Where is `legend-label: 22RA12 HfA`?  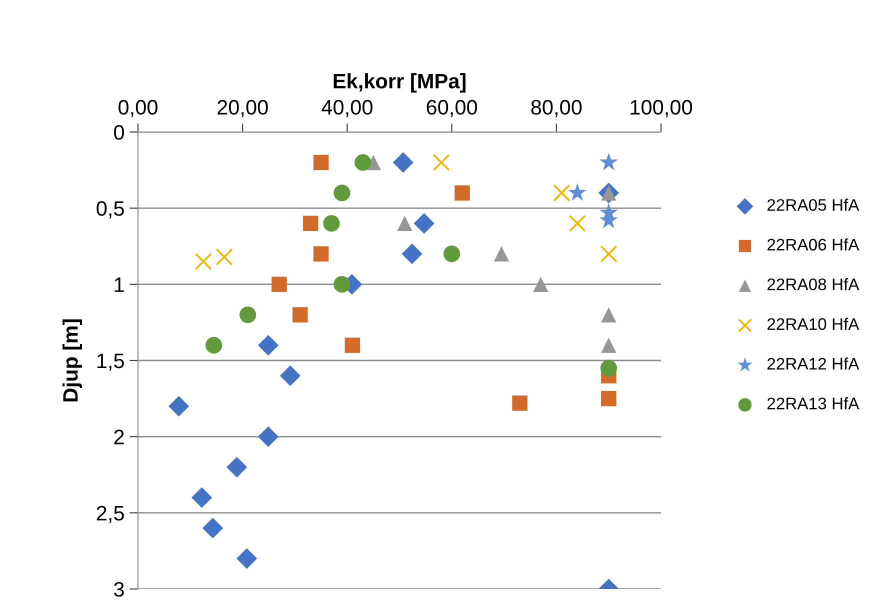 legend-label: 22RA12 HfA is located at coordinates (813, 363).